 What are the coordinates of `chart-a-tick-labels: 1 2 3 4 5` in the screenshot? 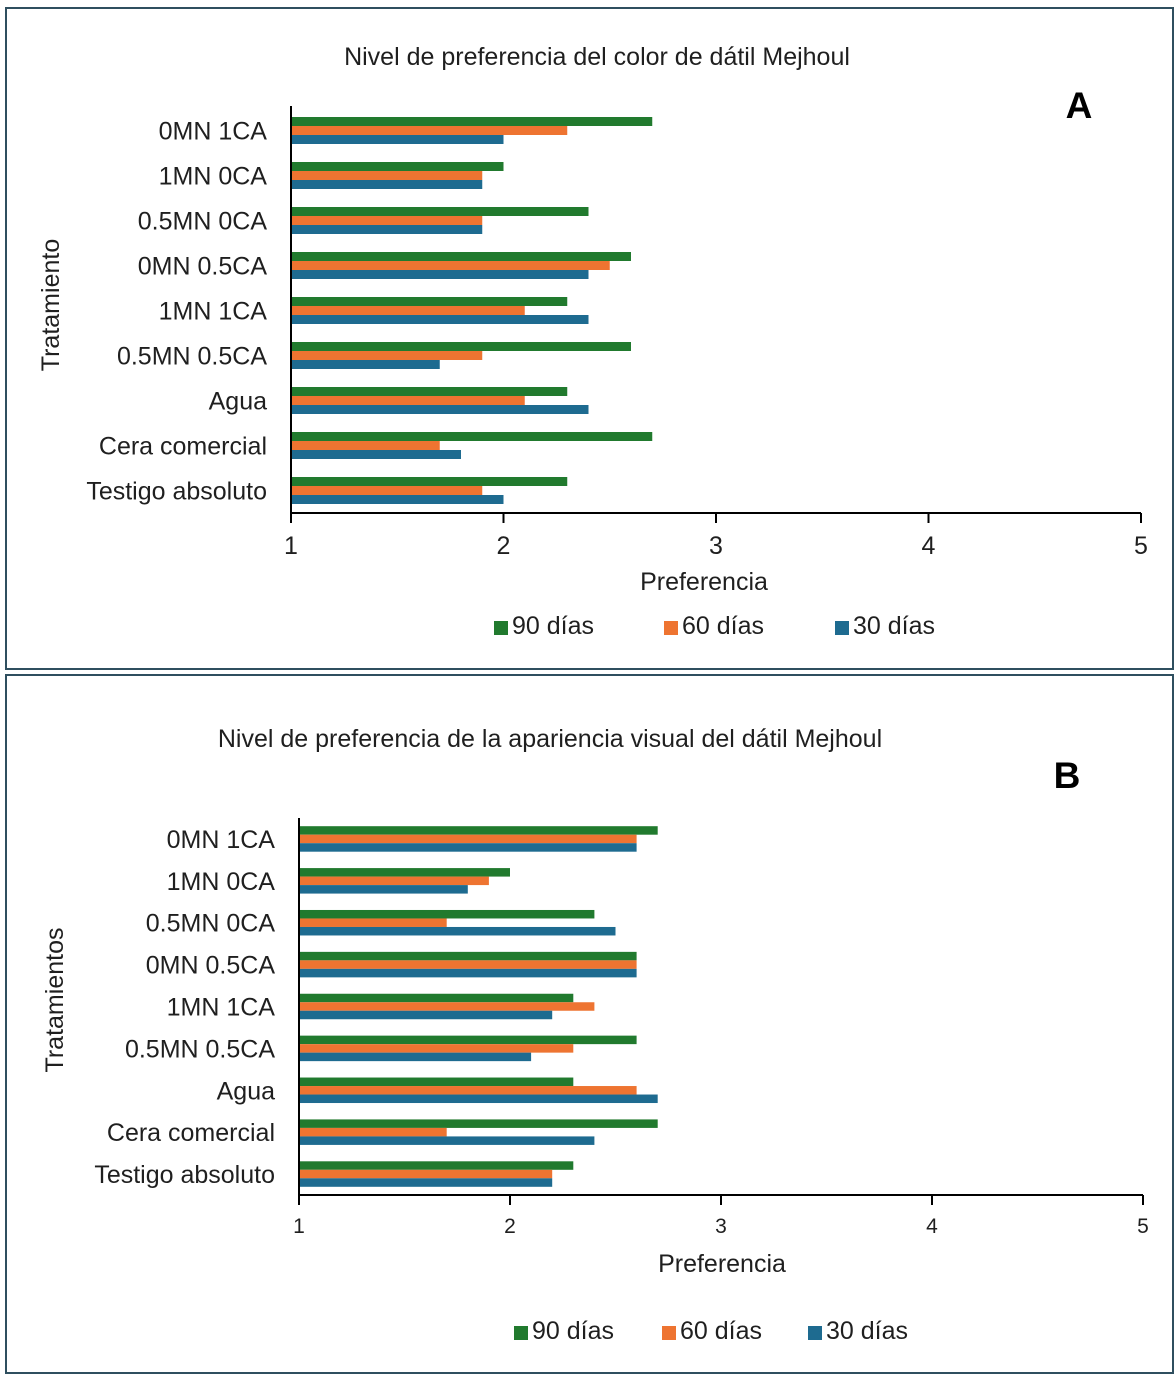 It's located at (716, 546).